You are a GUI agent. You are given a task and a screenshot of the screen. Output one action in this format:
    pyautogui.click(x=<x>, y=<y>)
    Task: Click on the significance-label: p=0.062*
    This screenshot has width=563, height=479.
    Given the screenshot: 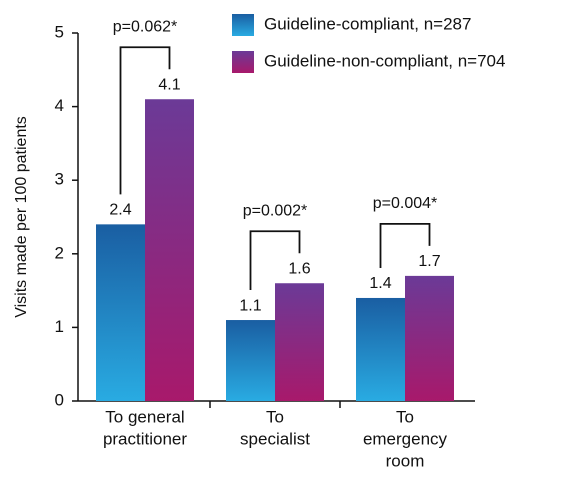 What is the action you would take?
    pyautogui.click(x=145, y=26)
    